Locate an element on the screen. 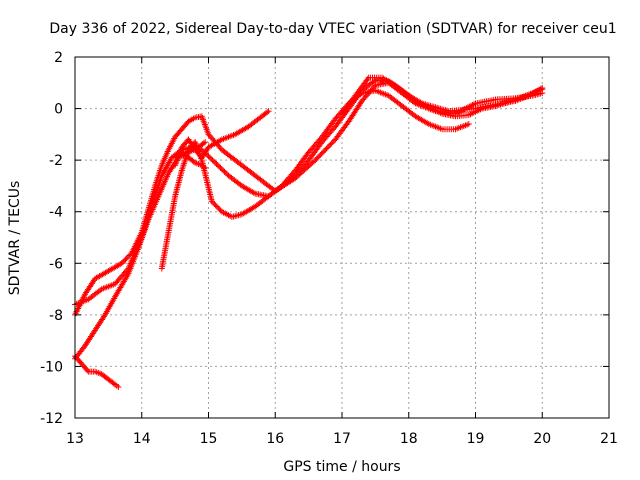 The height and width of the screenshot is (480, 640). x-tick-label: 20 is located at coordinates (542, 439).